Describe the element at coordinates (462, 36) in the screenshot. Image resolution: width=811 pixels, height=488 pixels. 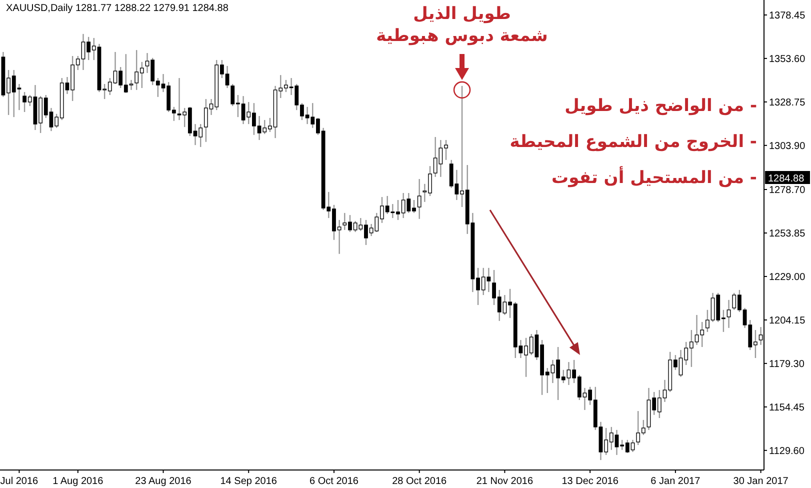
I see `annotation: شمعة دبوس هبوطية` at that location.